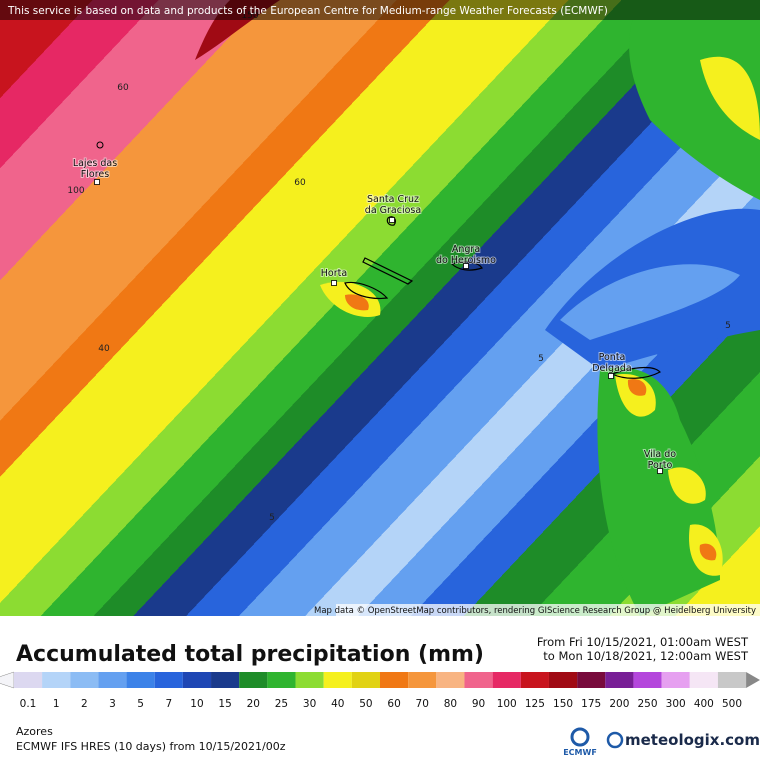 Image resolution: width=760 pixels, height=760 pixels. Describe the element at coordinates (95, 174) in the screenshot. I see `place-label: Flores` at that location.